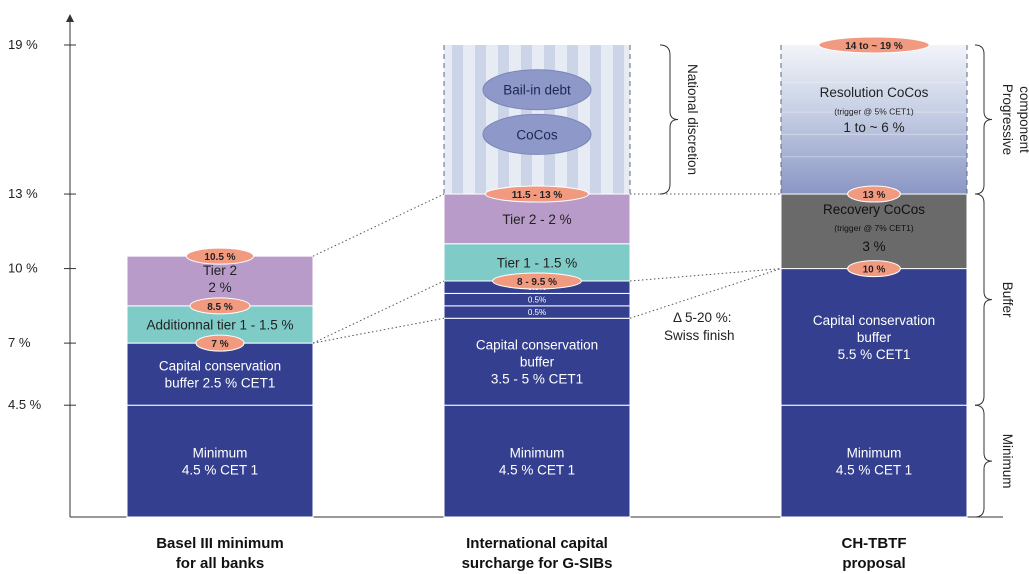 The height and width of the screenshot is (574, 1029). I want to click on ellipse-label: CoCos, so click(537, 134).